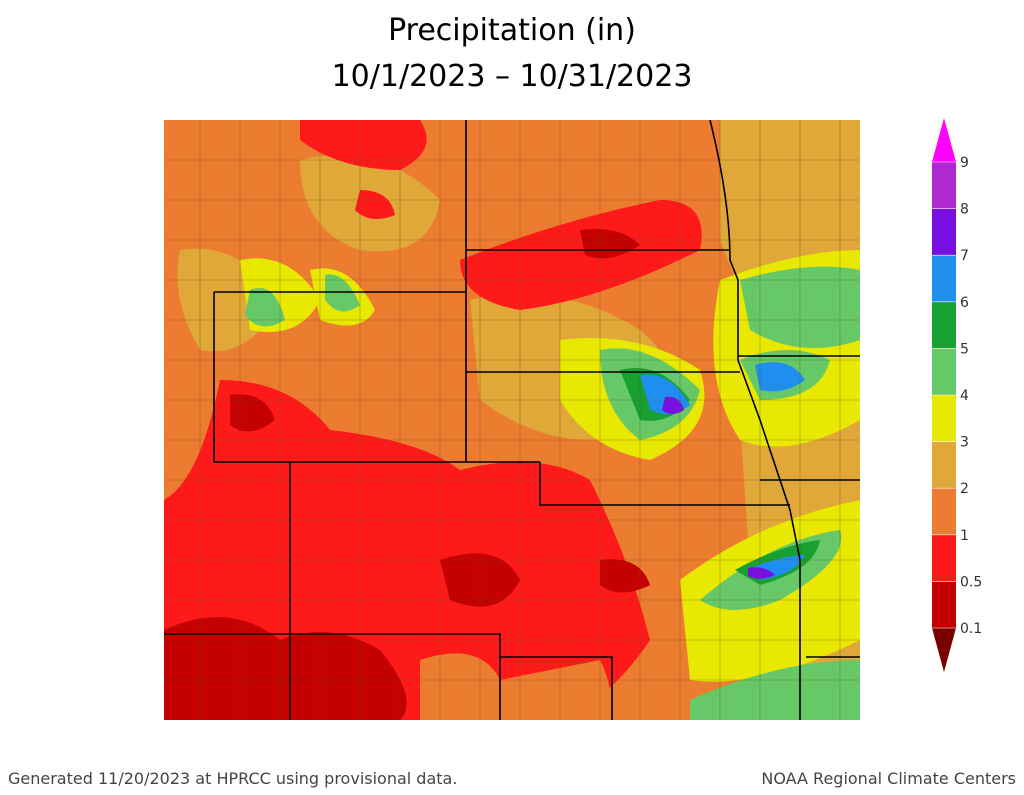 Image resolution: width=1024 pixels, height=795 pixels. Describe the element at coordinates (964, 210) in the screenshot. I see `legend-label: 8` at that location.